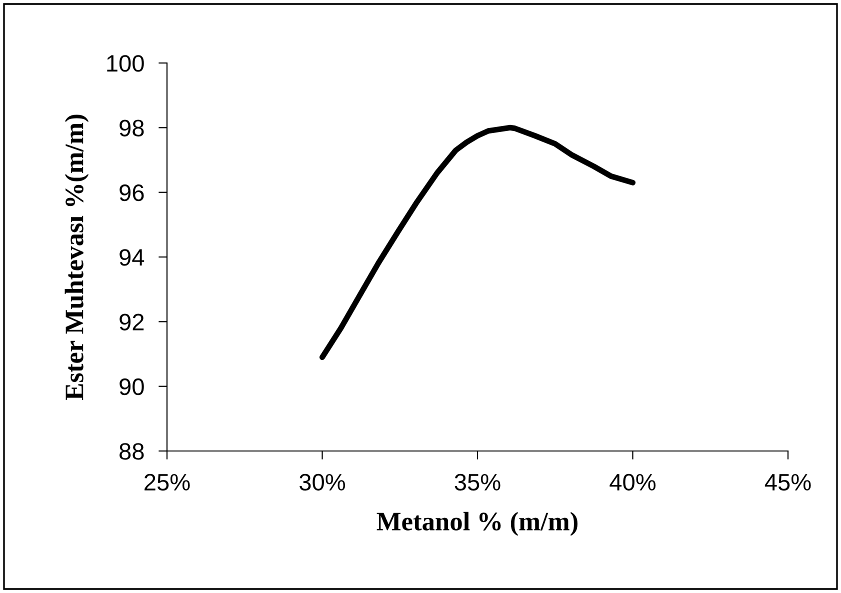 Image resolution: width=841 pixels, height=593 pixels. Describe the element at coordinates (132, 451) in the screenshot. I see `y-tick-label: 88` at that location.